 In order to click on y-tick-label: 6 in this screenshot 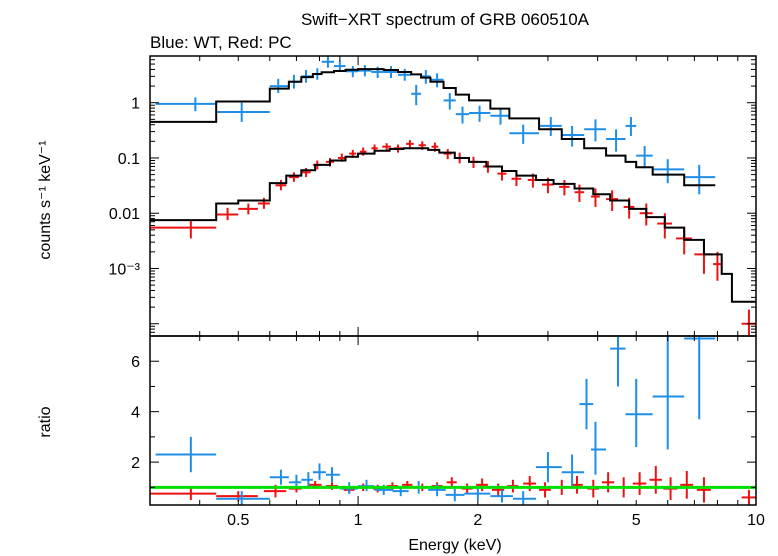, I will do `click(135, 362)`.